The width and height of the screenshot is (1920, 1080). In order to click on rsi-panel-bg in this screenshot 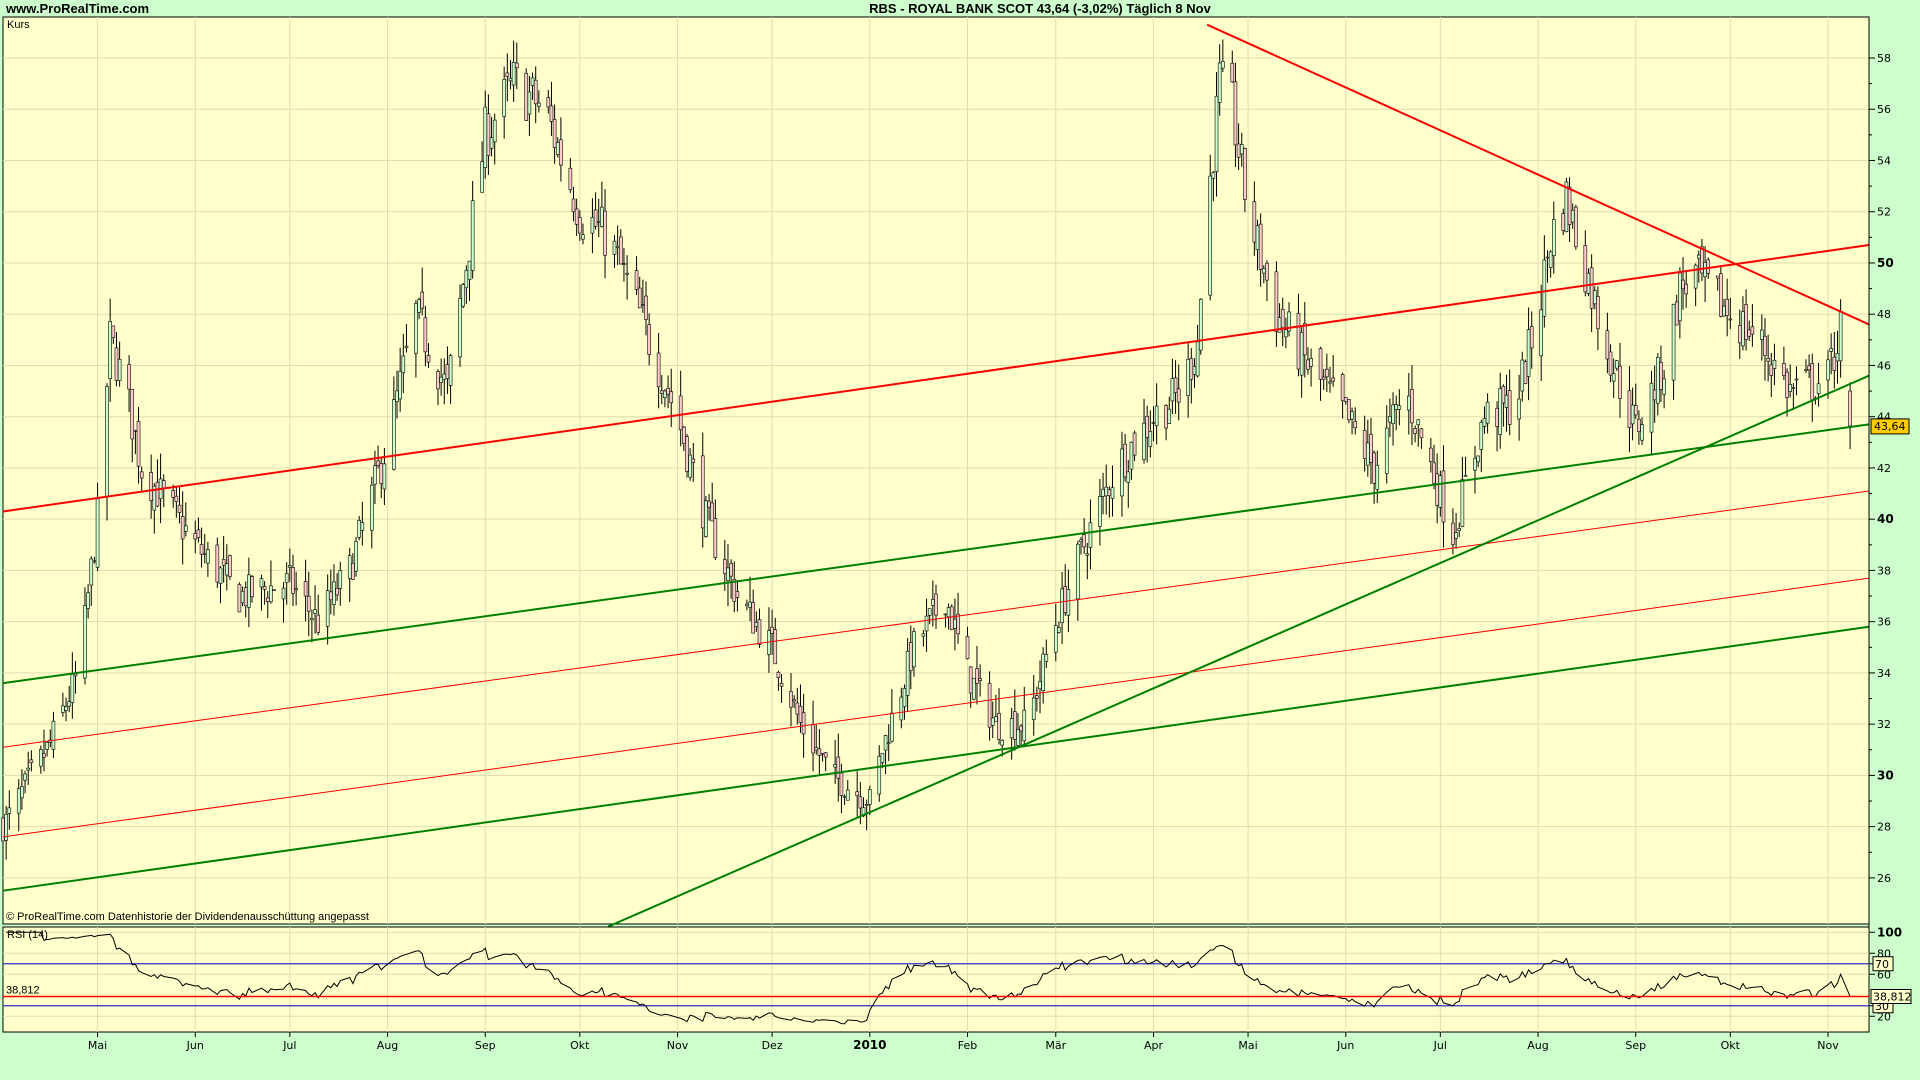, I will do `click(936, 979)`.